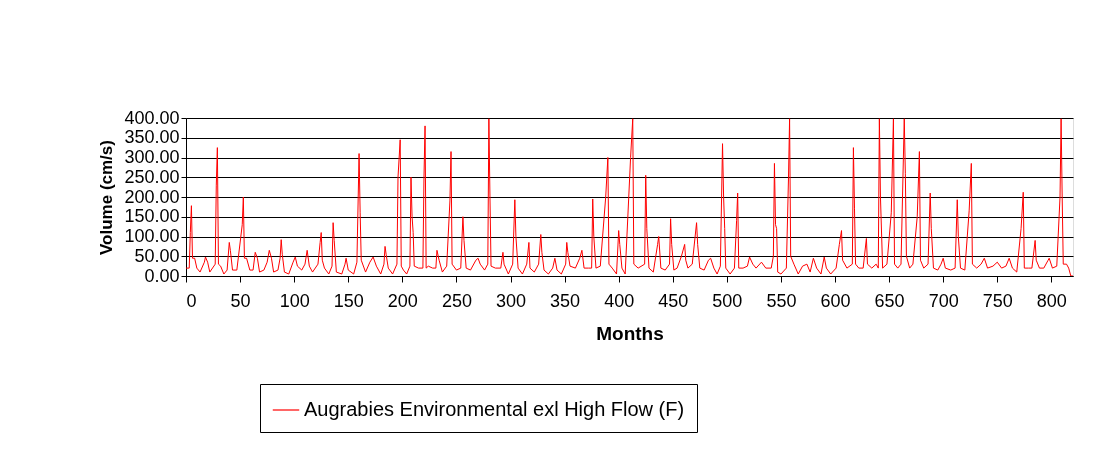  What do you see at coordinates (943, 300) in the screenshot?
I see `x-tick-label: 700` at bounding box center [943, 300].